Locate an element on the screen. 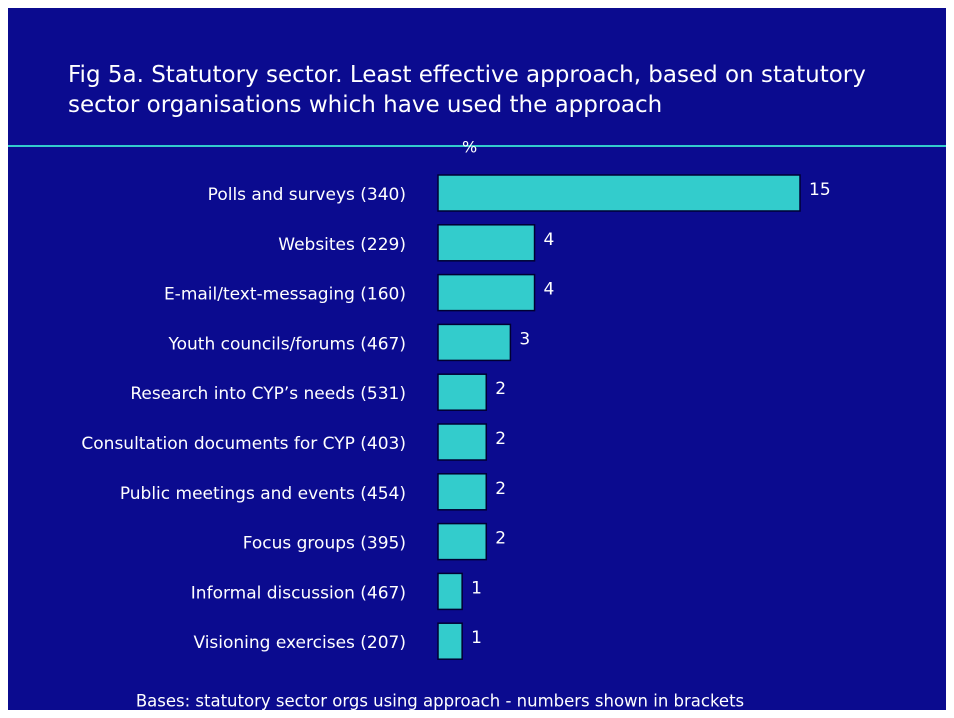 This screenshot has height=718, width=954. category-label: Consultation documents for CYP (403) is located at coordinates (243, 444).